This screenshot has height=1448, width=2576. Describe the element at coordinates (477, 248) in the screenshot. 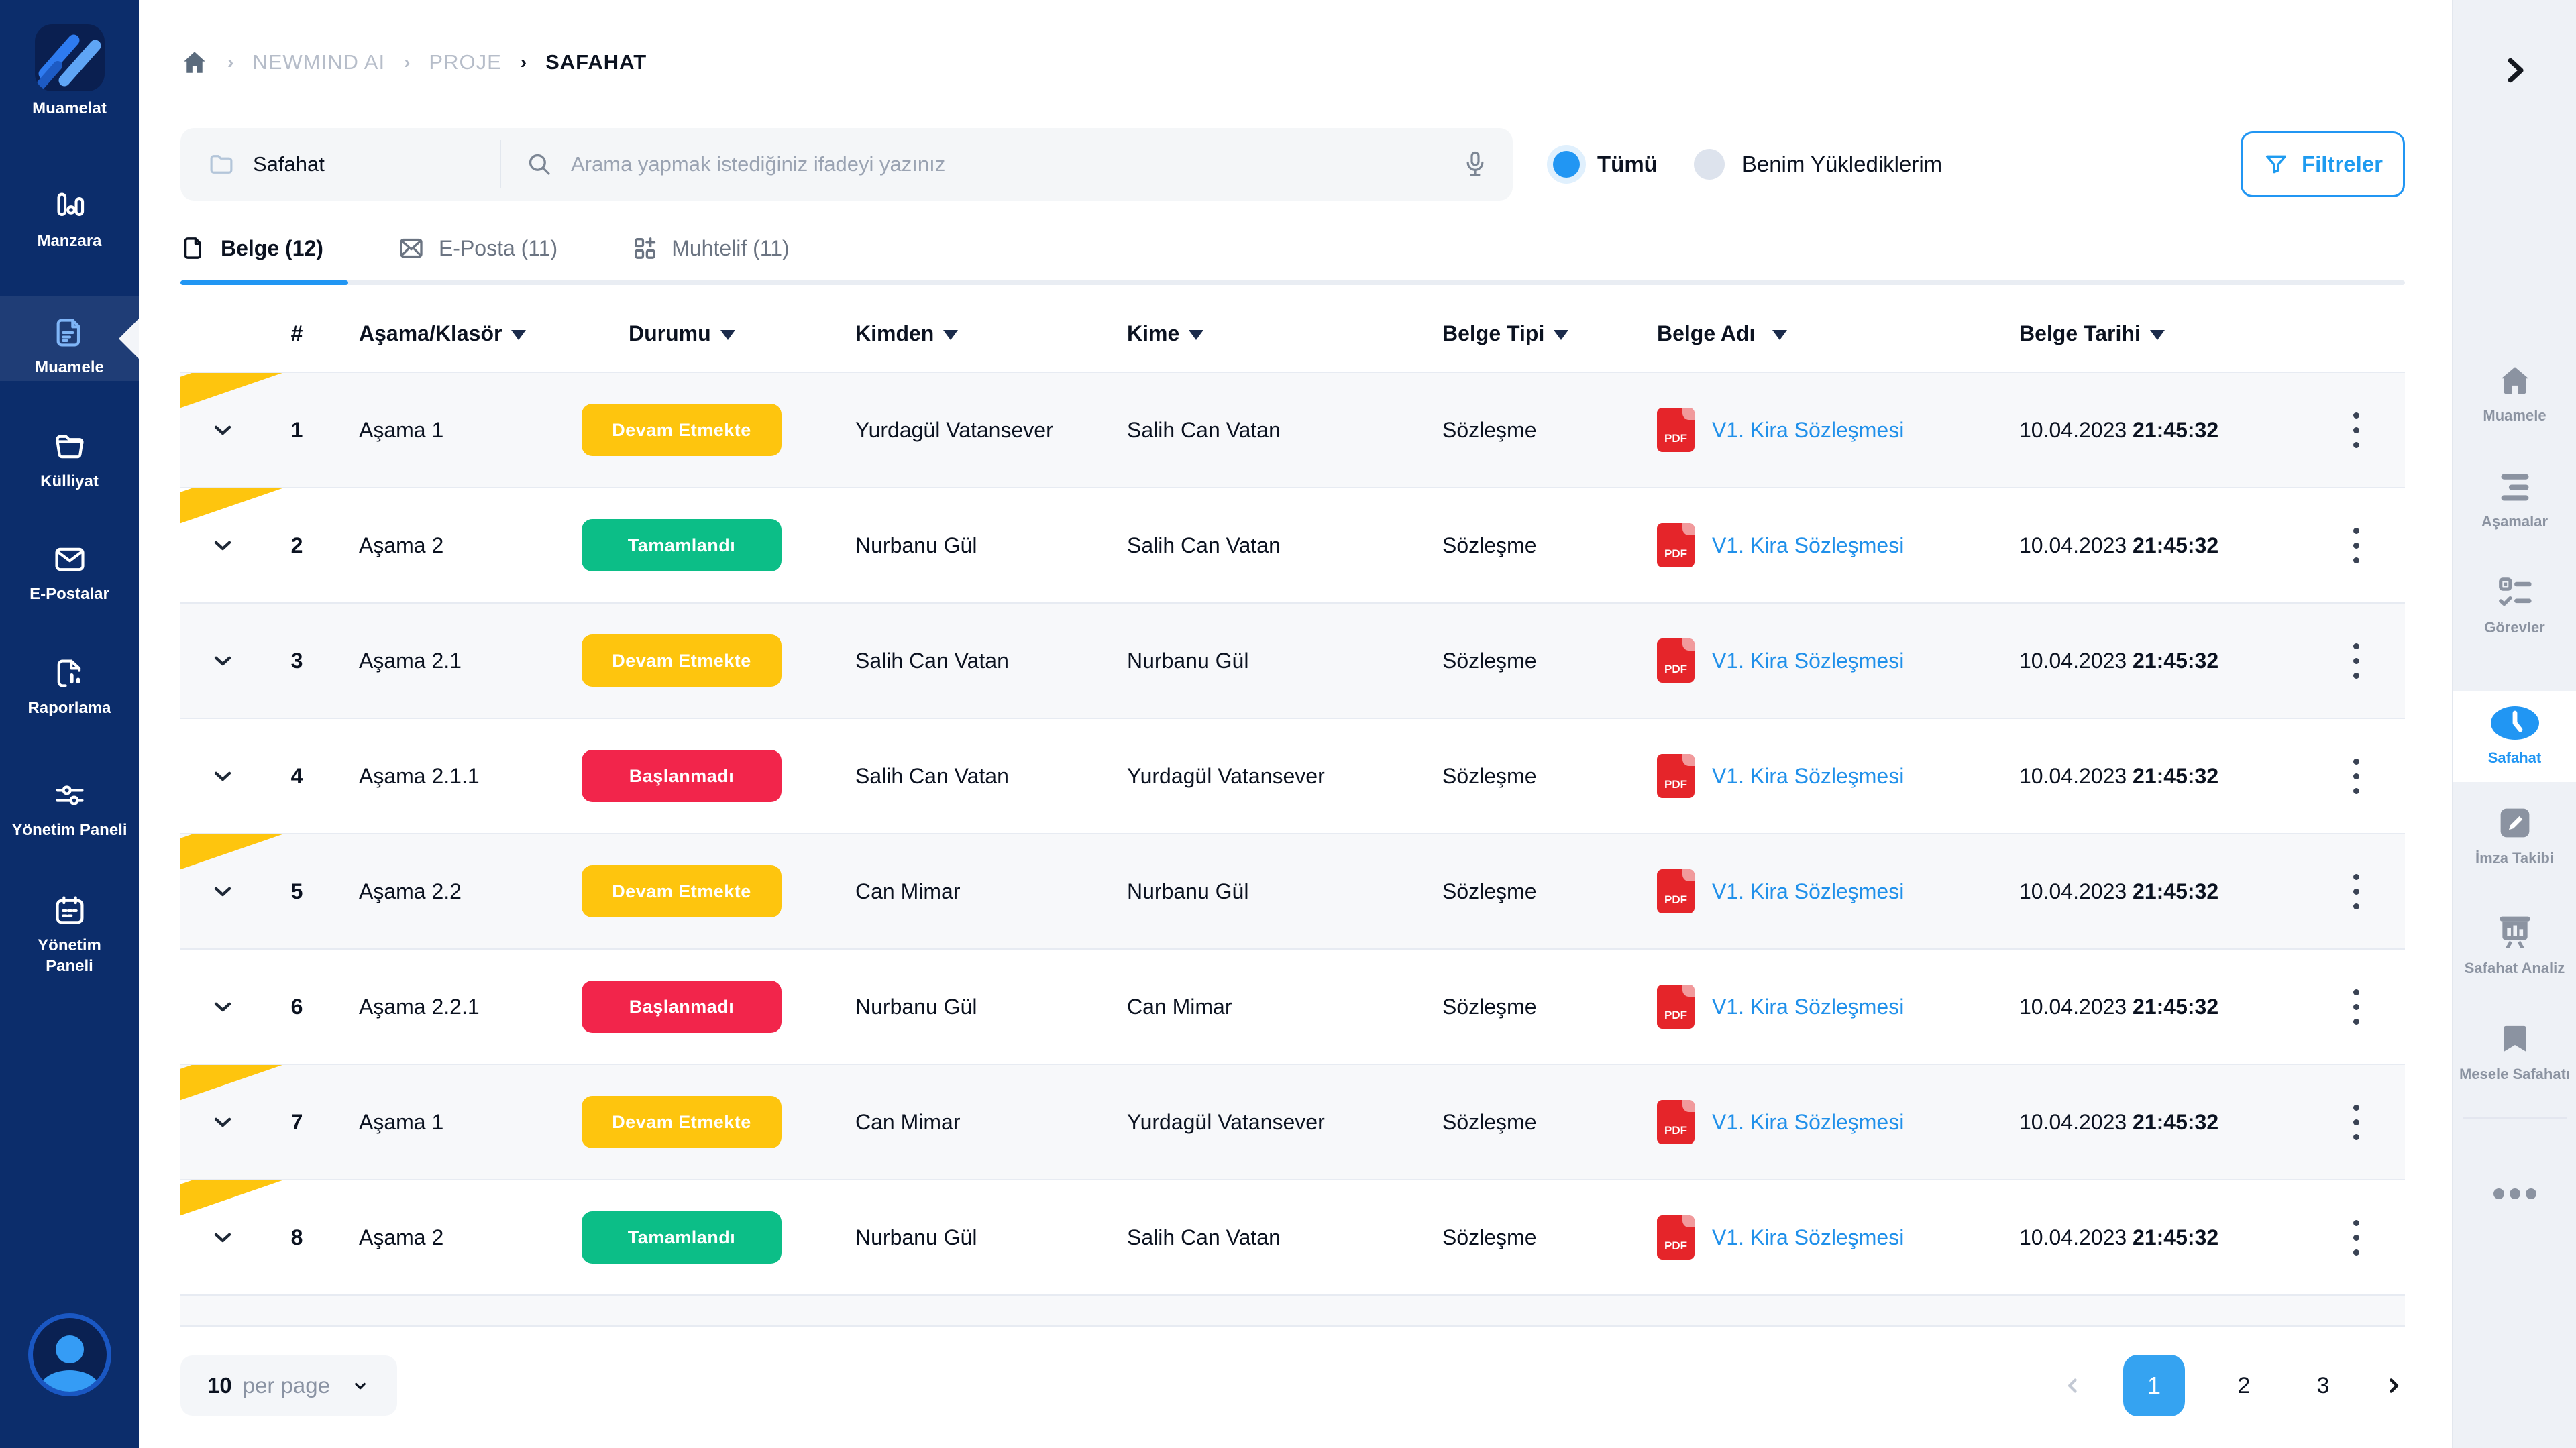

I see `tab-eposta: E-Posta (11)` at that location.